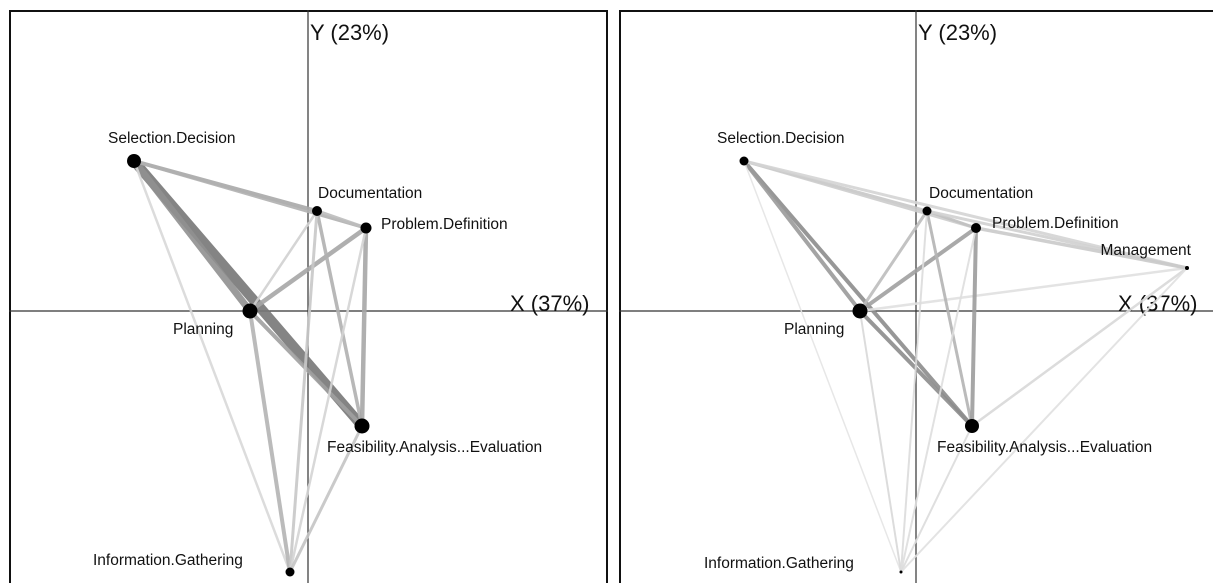  I want to click on right-edge-Selection.Decision-Planning, so click(802, 236).